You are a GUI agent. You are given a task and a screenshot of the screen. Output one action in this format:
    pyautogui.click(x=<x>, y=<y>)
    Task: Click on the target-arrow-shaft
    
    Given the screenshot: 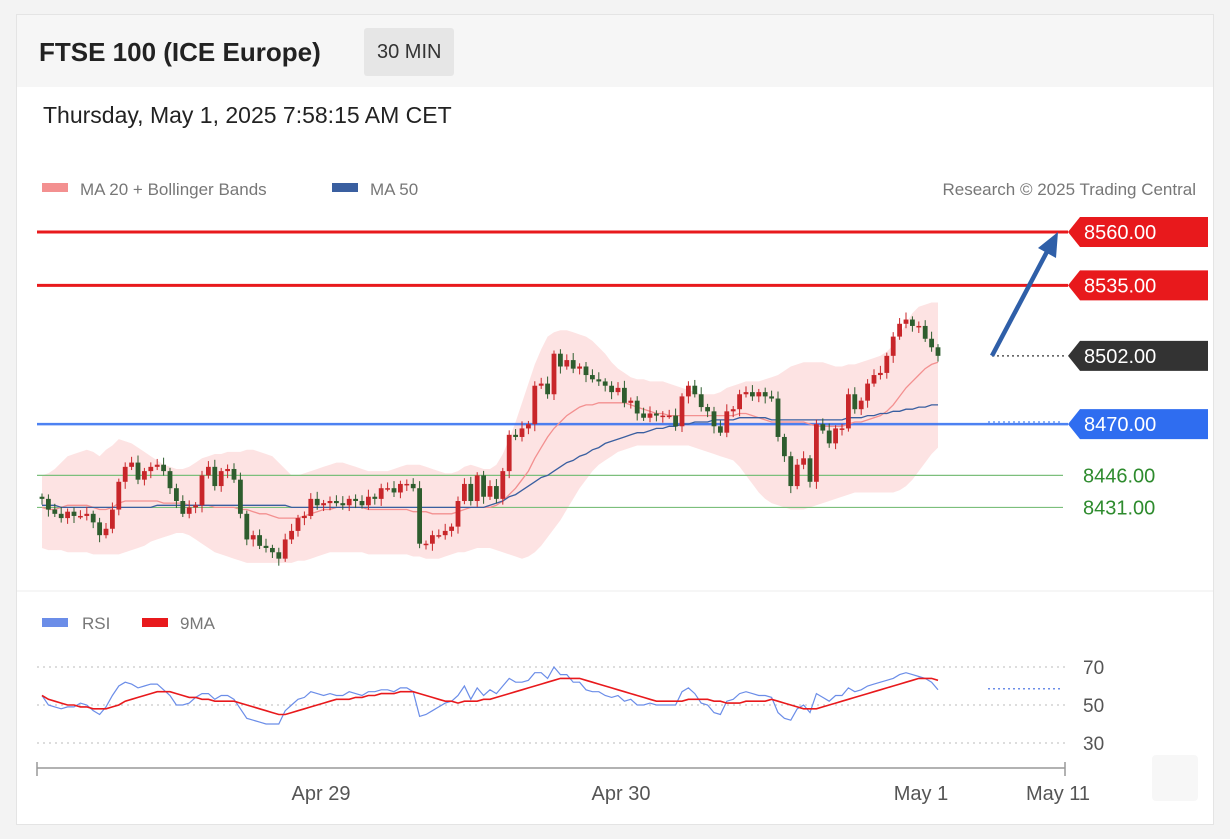 What is the action you would take?
    pyautogui.click(x=1021, y=300)
    